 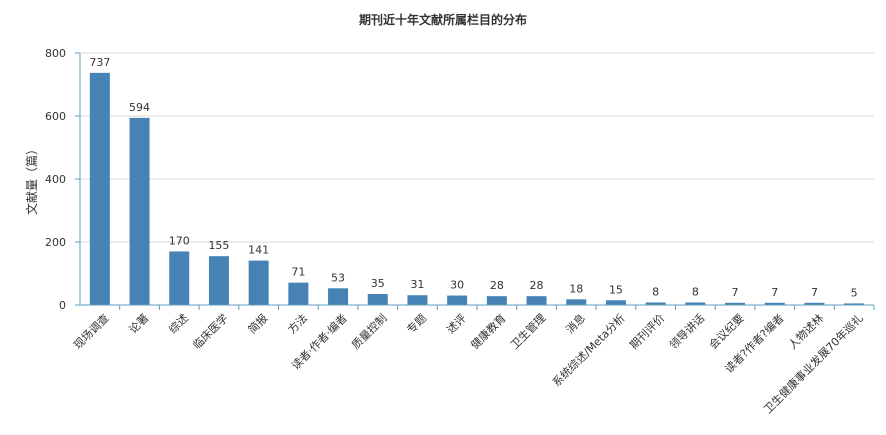 I want to click on y-tick-label-400: 400, so click(x=55, y=179).